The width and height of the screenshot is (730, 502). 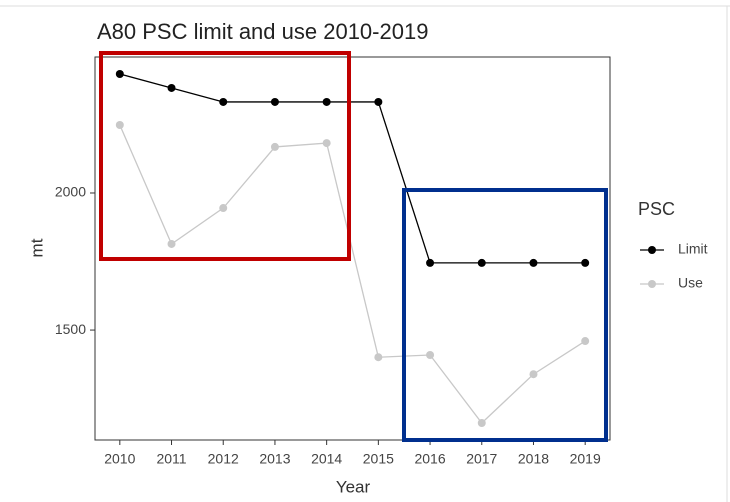 What do you see at coordinates (171, 459) in the screenshot?
I see `x-tick-label: 2011` at bounding box center [171, 459].